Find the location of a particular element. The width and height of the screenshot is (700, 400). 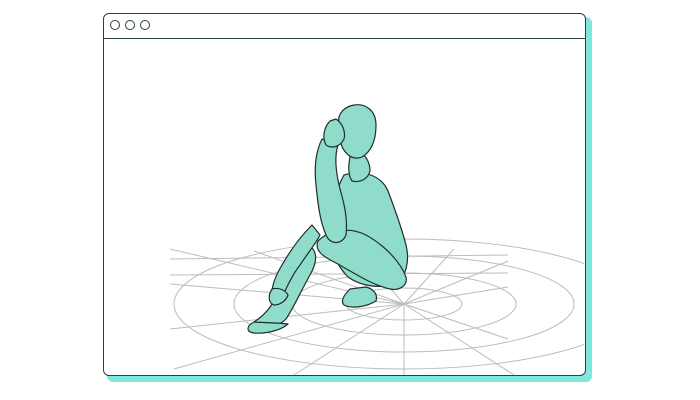

maximize-window-button is located at coordinates (145, 25).